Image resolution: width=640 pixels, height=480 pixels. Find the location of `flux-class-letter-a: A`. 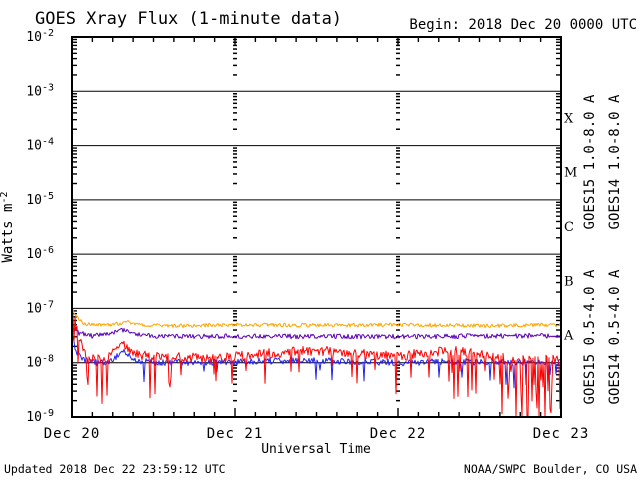

flux-class-letter-a: A is located at coordinates (568, 336).